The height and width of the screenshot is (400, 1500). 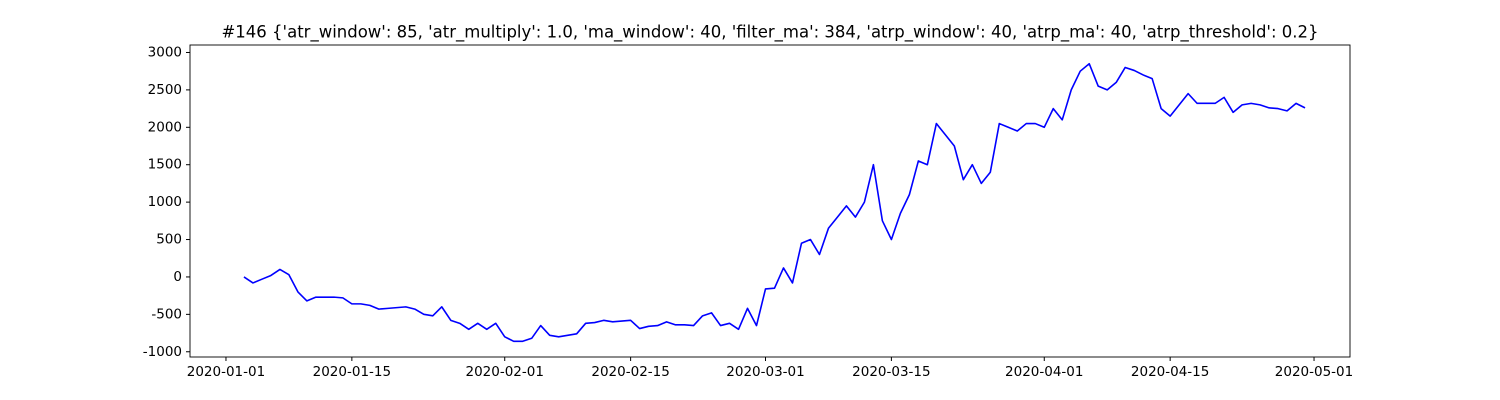 I want to click on y-tick-label: 1000, so click(x=165, y=202).